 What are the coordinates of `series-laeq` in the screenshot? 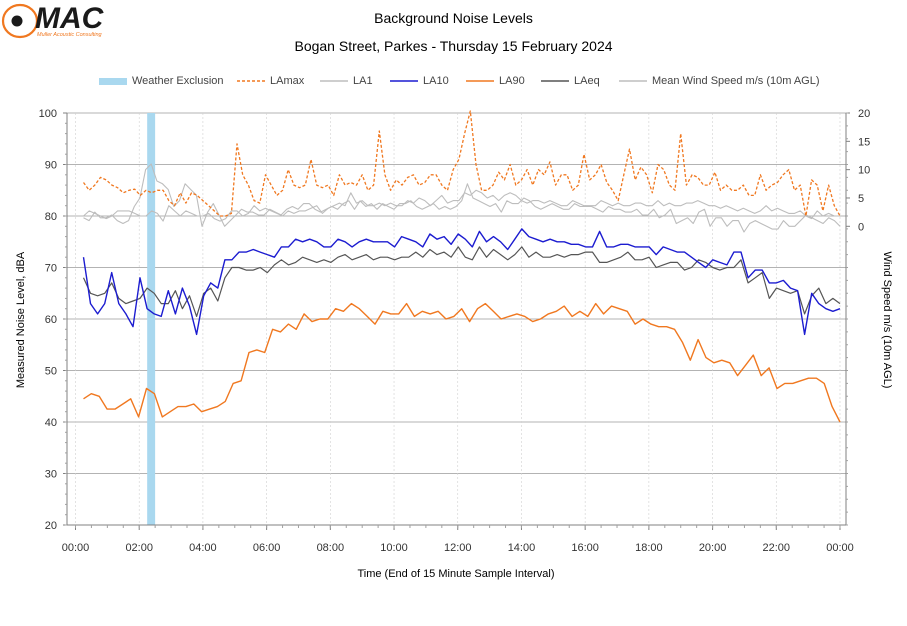 It's located at (461, 281).